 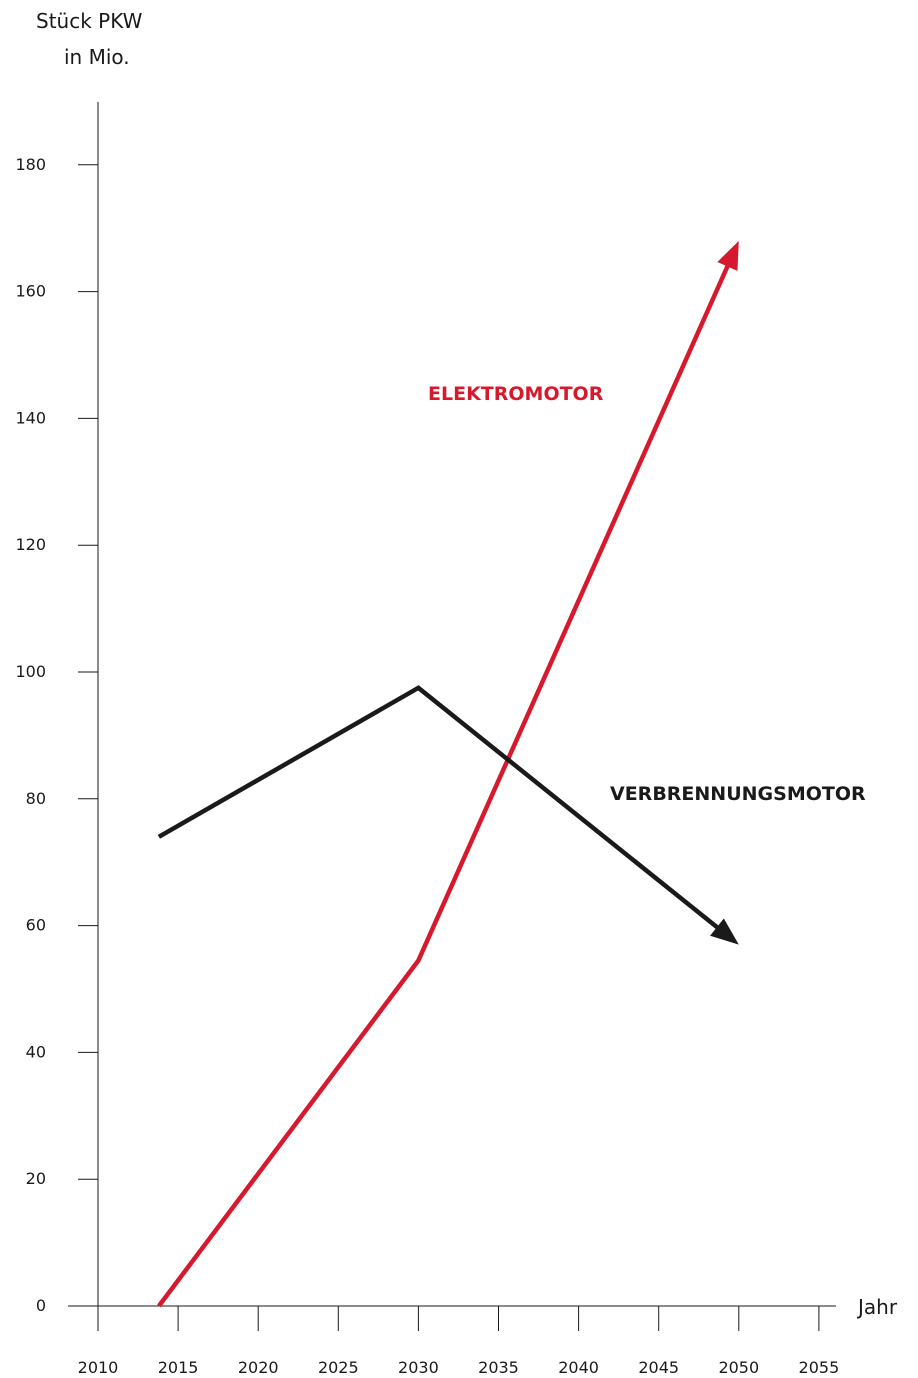 What do you see at coordinates (30, 544) in the screenshot?
I see `y-tick-label: 120` at bounding box center [30, 544].